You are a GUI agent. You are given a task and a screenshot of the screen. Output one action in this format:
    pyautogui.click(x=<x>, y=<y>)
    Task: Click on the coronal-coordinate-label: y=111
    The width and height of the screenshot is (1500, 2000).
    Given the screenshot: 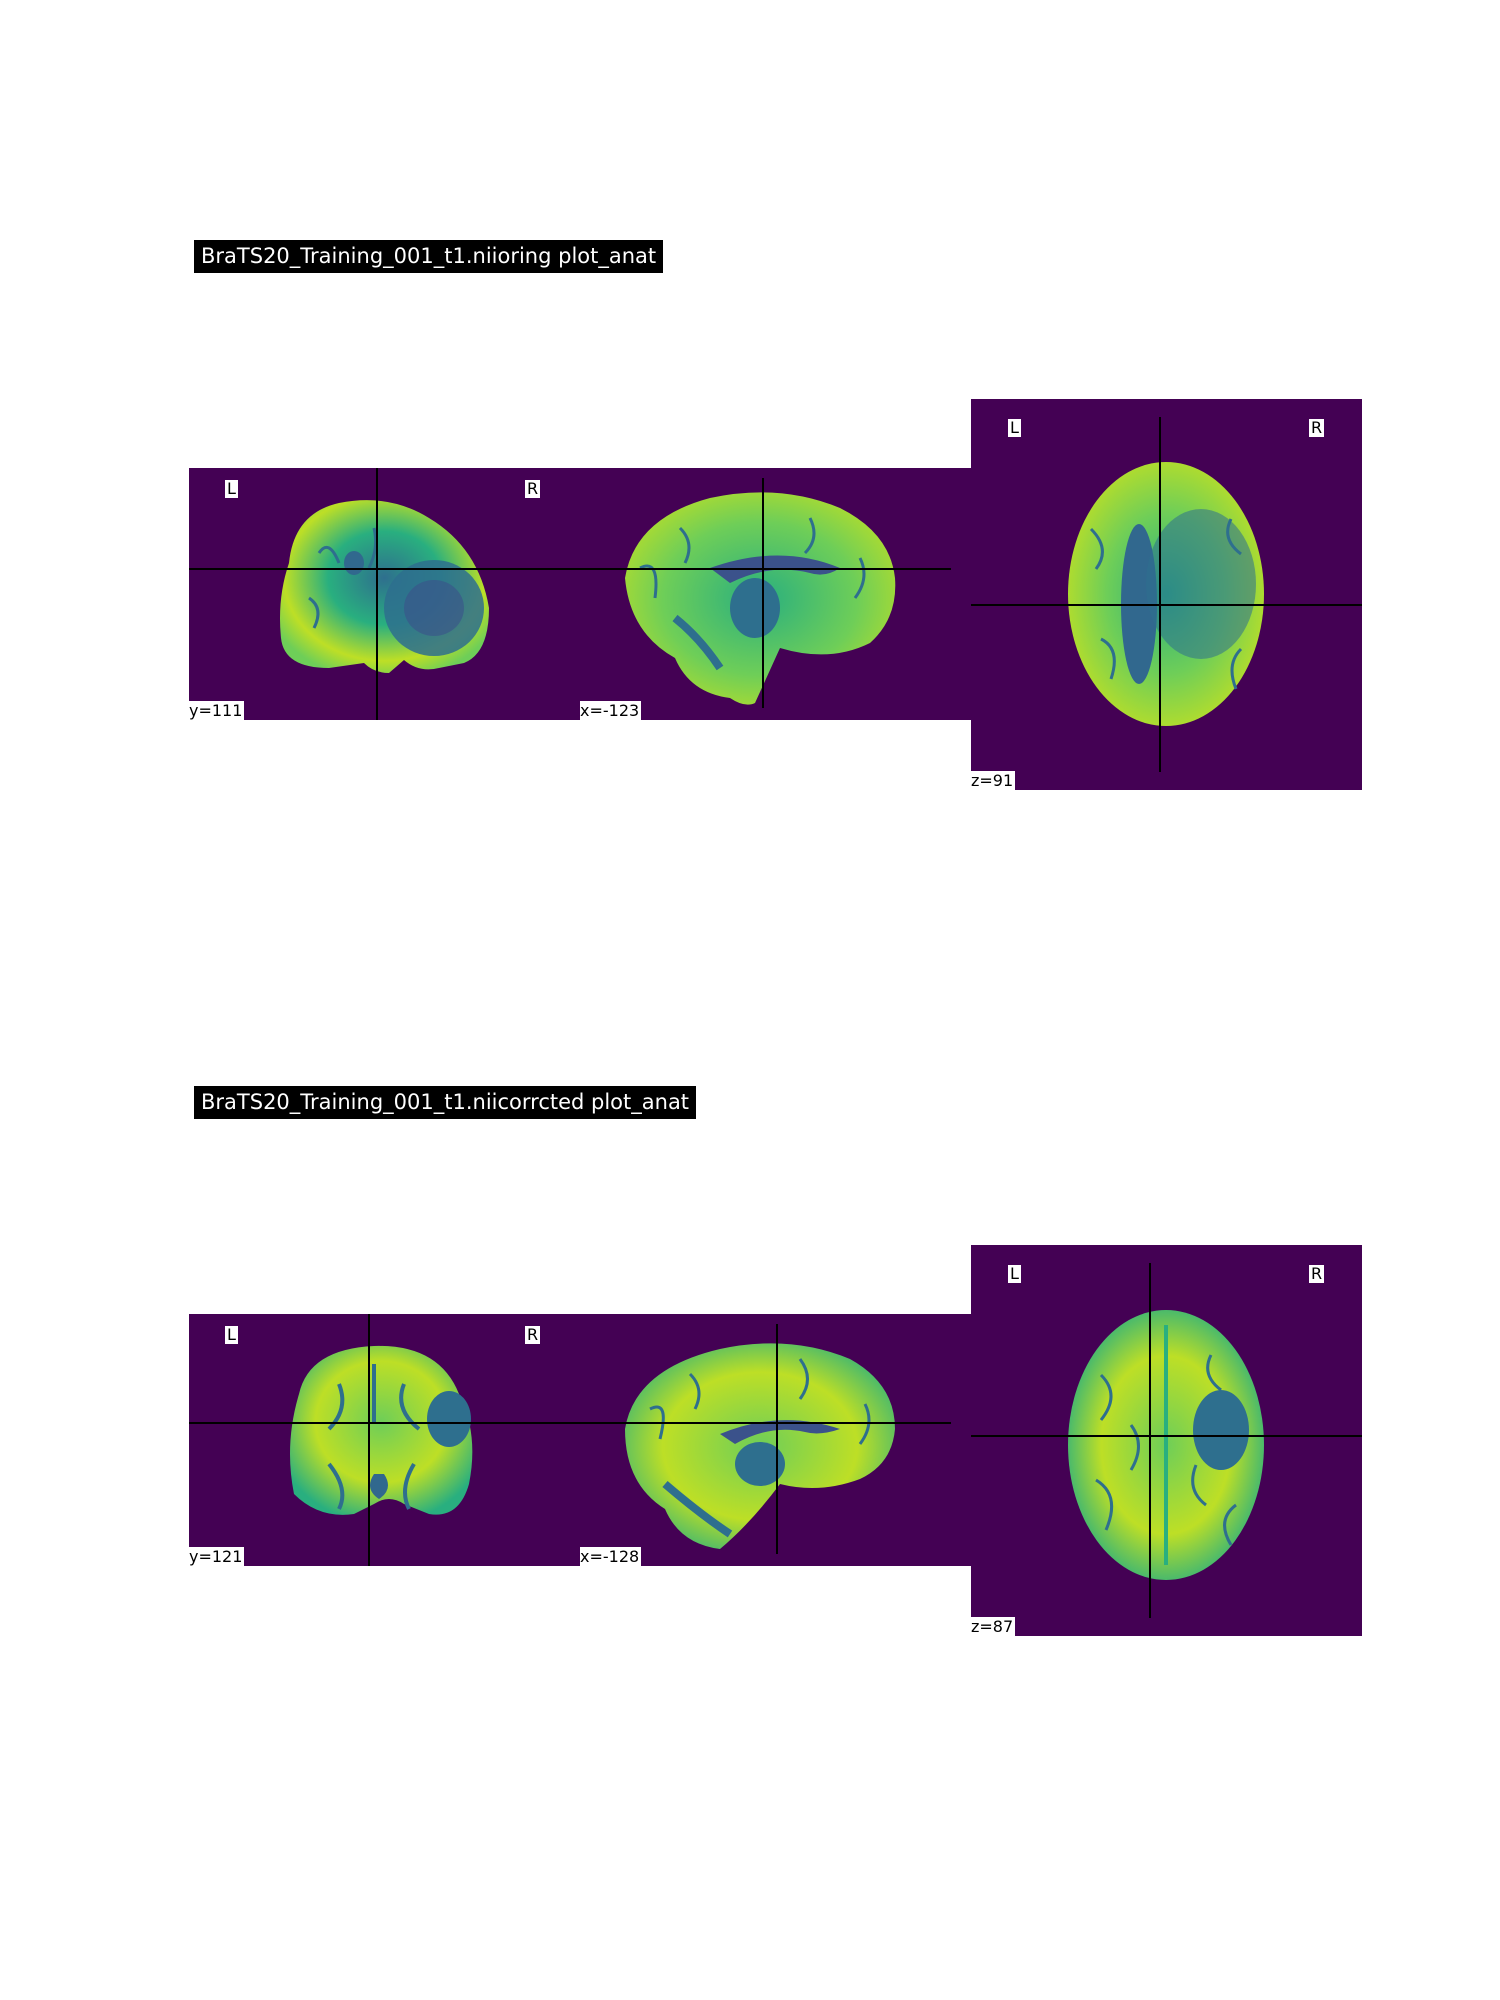 What is the action you would take?
    pyautogui.click(x=217, y=710)
    